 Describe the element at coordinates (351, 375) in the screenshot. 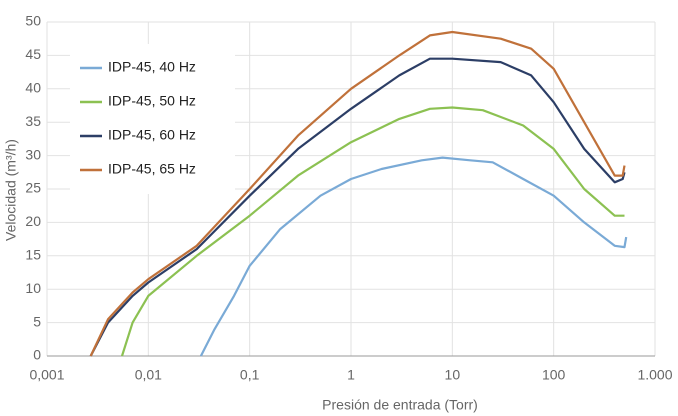

I see `x-tick-label: 1` at that location.